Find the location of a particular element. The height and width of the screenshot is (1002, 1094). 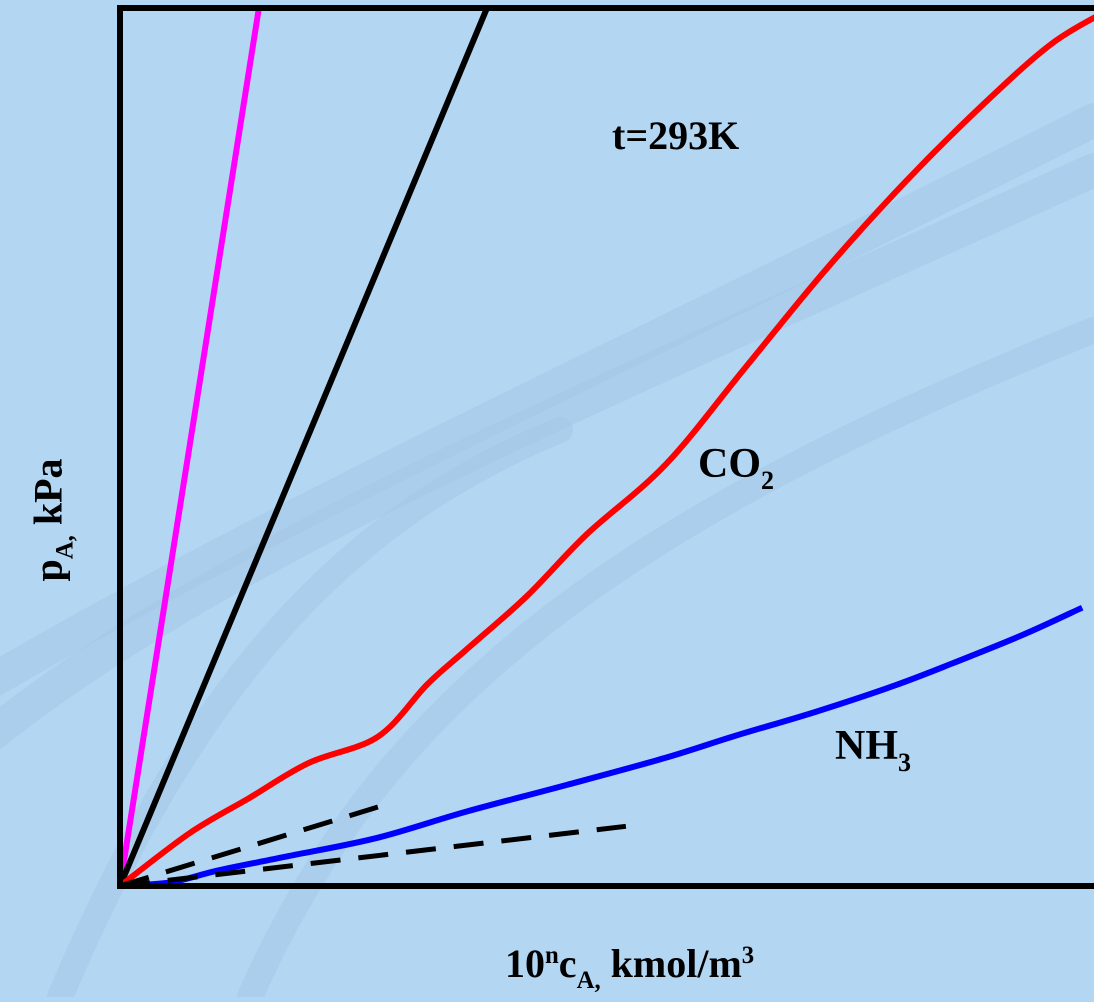

x-axis-variable: c is located at coordinates (567, 963).